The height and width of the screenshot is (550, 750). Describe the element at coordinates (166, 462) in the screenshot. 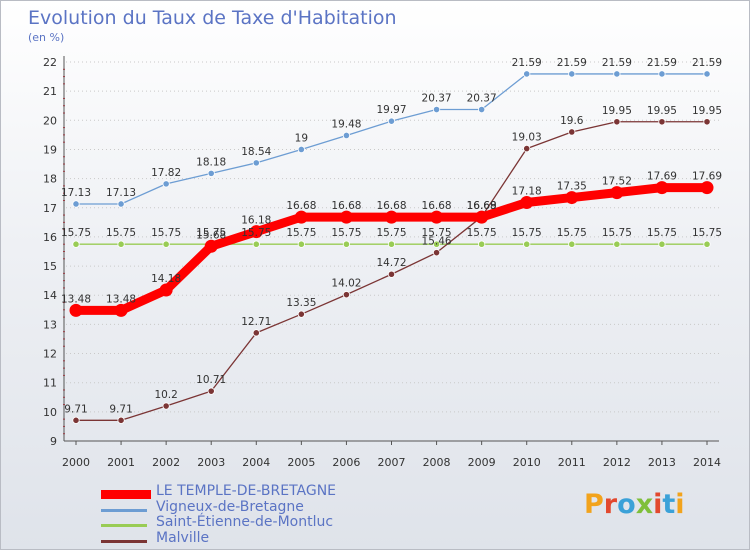

I see `x-tick-label: 2002` at that location.